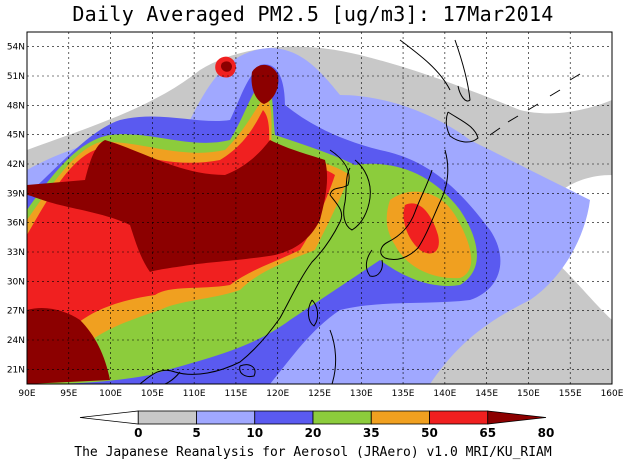 Image resolution: width=626 pixels, height=466 pixels. What do you see at coordinates (16, 106) in the screenshot?
I see `lat-label: 48N` at bounding box center [16, 106].